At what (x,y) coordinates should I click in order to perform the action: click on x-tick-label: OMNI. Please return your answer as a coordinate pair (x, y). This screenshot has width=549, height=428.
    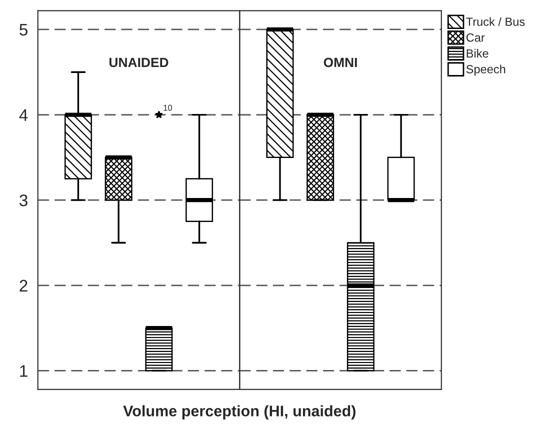
    Looking at the image, I should click on (340, 63).